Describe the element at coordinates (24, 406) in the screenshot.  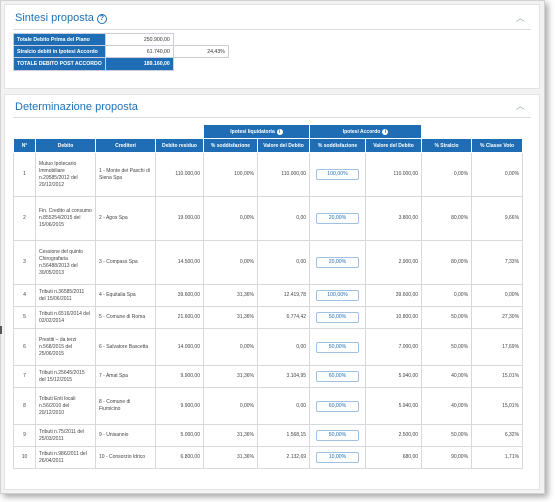
I see `row-number: 8` at that location.